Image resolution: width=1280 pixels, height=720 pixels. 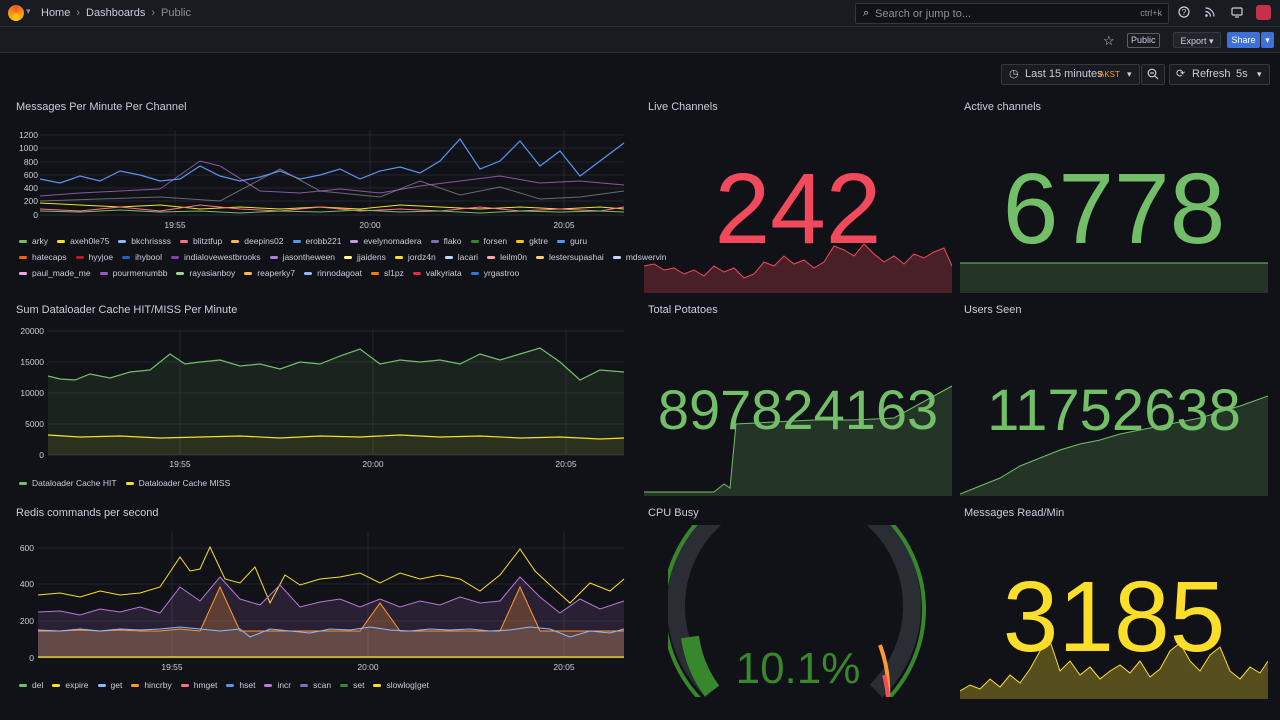 I want to click on x-tick: 20:00, so click(x=368, y=667).